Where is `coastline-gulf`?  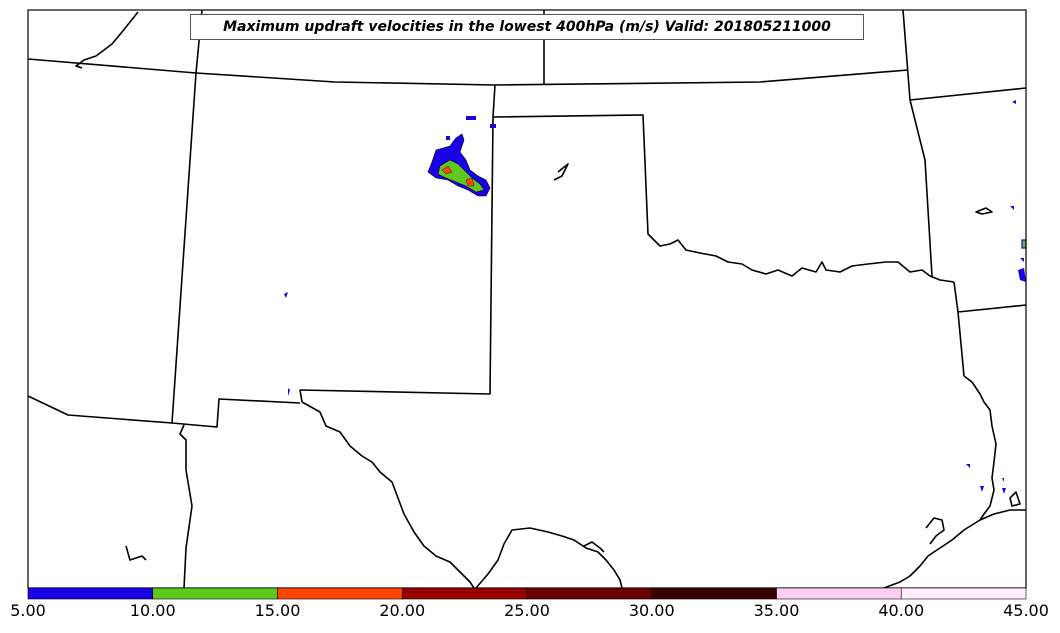 coastline-gulf is located at coordinates (954, 549).